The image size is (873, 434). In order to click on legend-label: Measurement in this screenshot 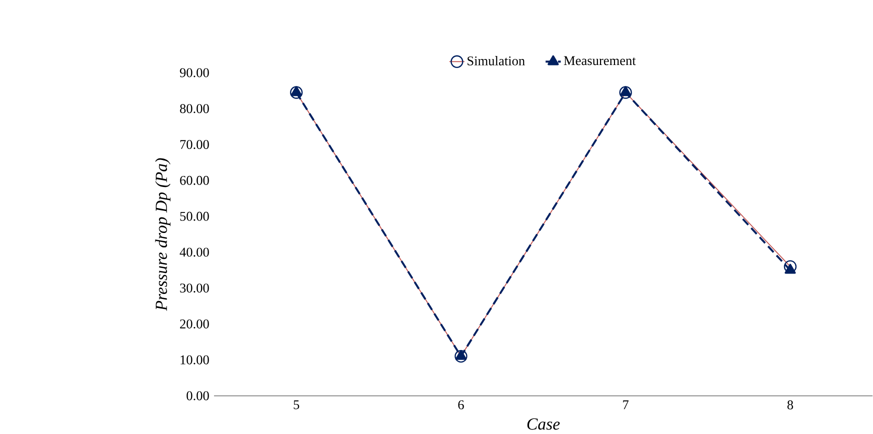, I will do `click(600, 61)`.